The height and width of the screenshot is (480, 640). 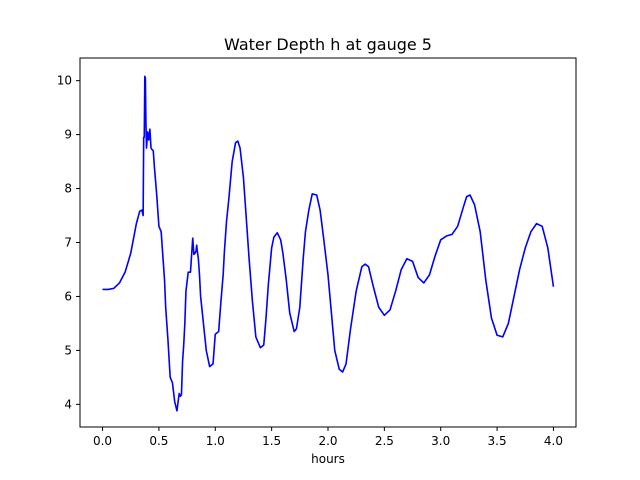 What do you see at coordinates (64, 81) in the screenshot?
I see `y-tick-label: 10` at bounding box center [64, 81].